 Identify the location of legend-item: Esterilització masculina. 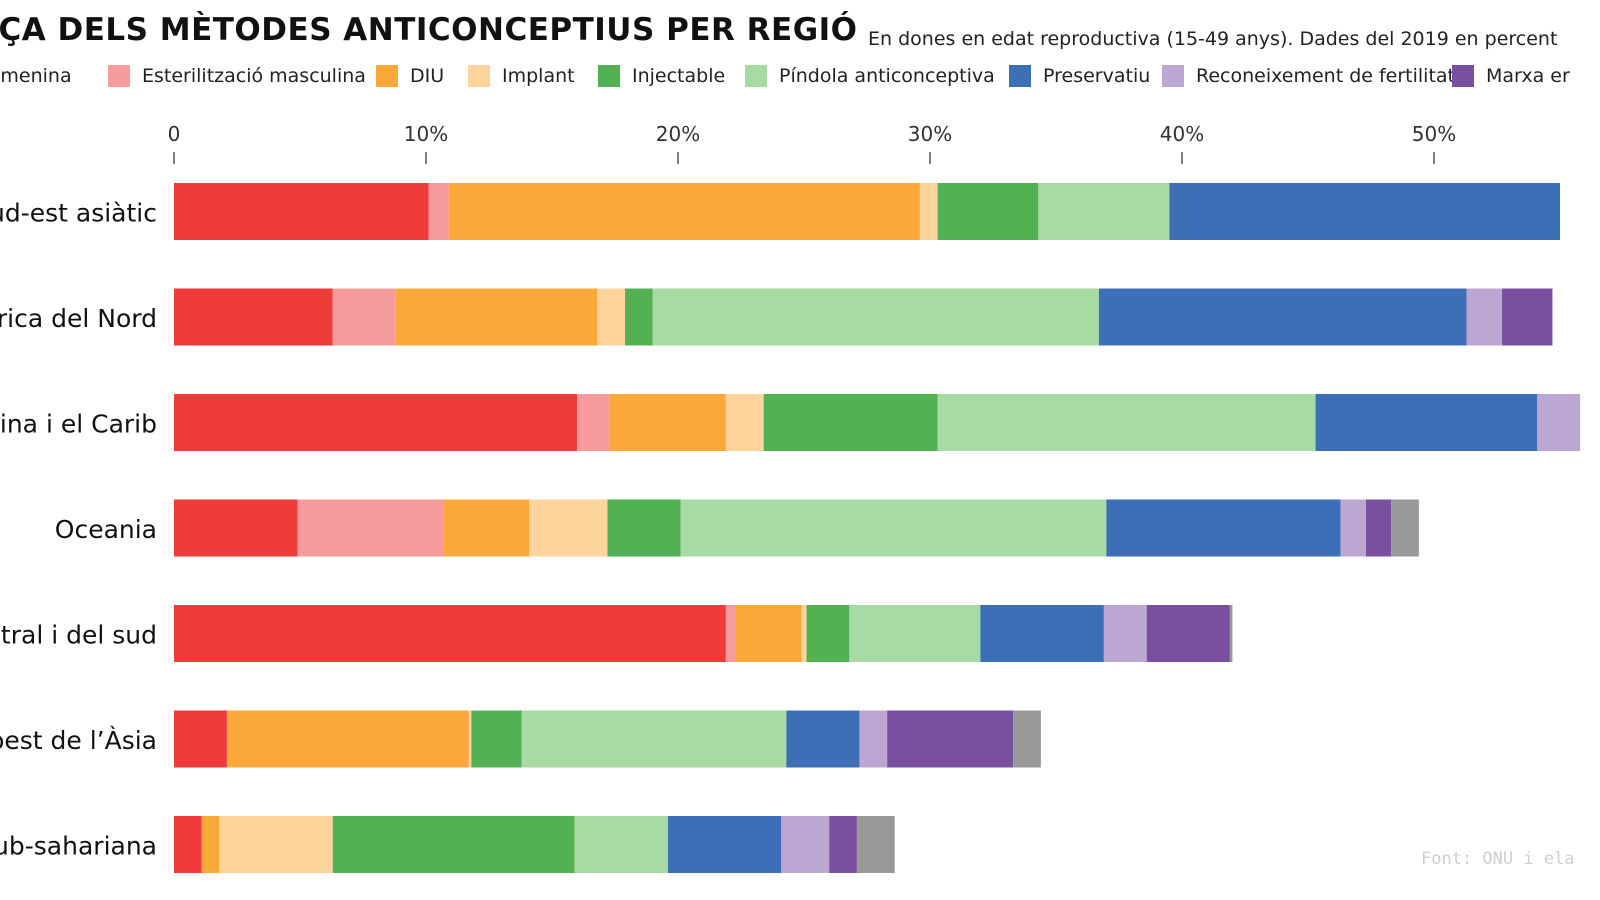
(237, 76).